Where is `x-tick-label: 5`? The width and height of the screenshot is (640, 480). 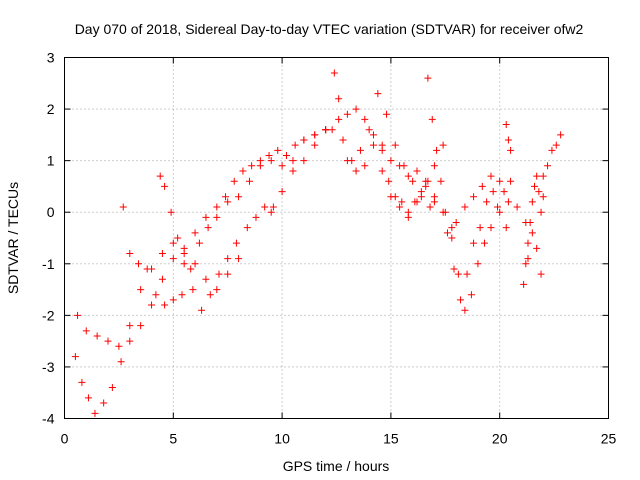 x-tick-label: 5 is located at coordinates (173, 439).